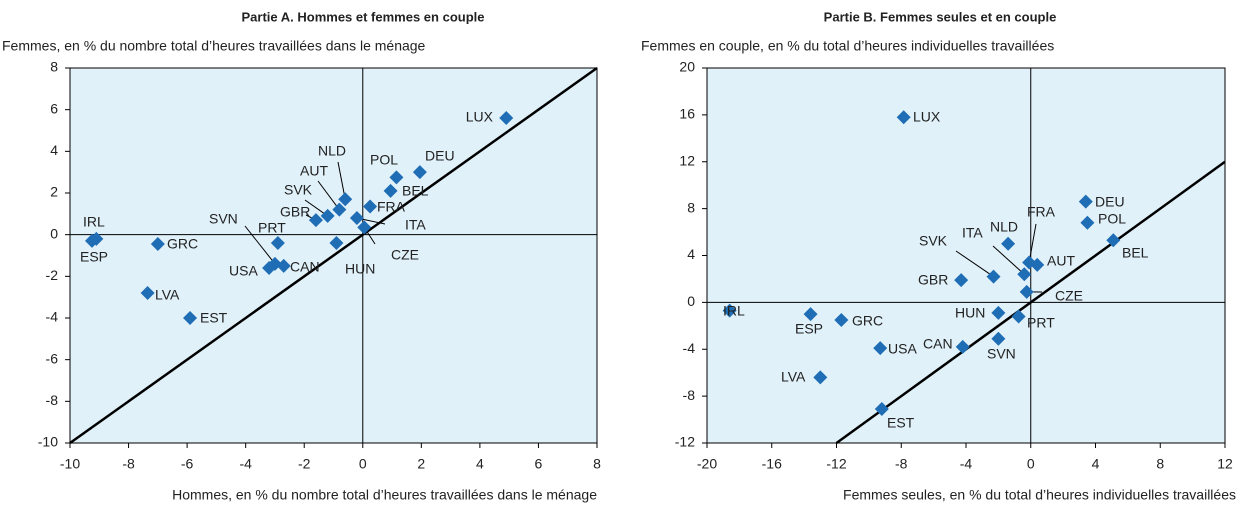 This screenshot has height=509, width=1236. What do you see at coordinates (187, 464) in the screenshot?
I see `x-tick-label: -6` at bounding box center [187, 464].